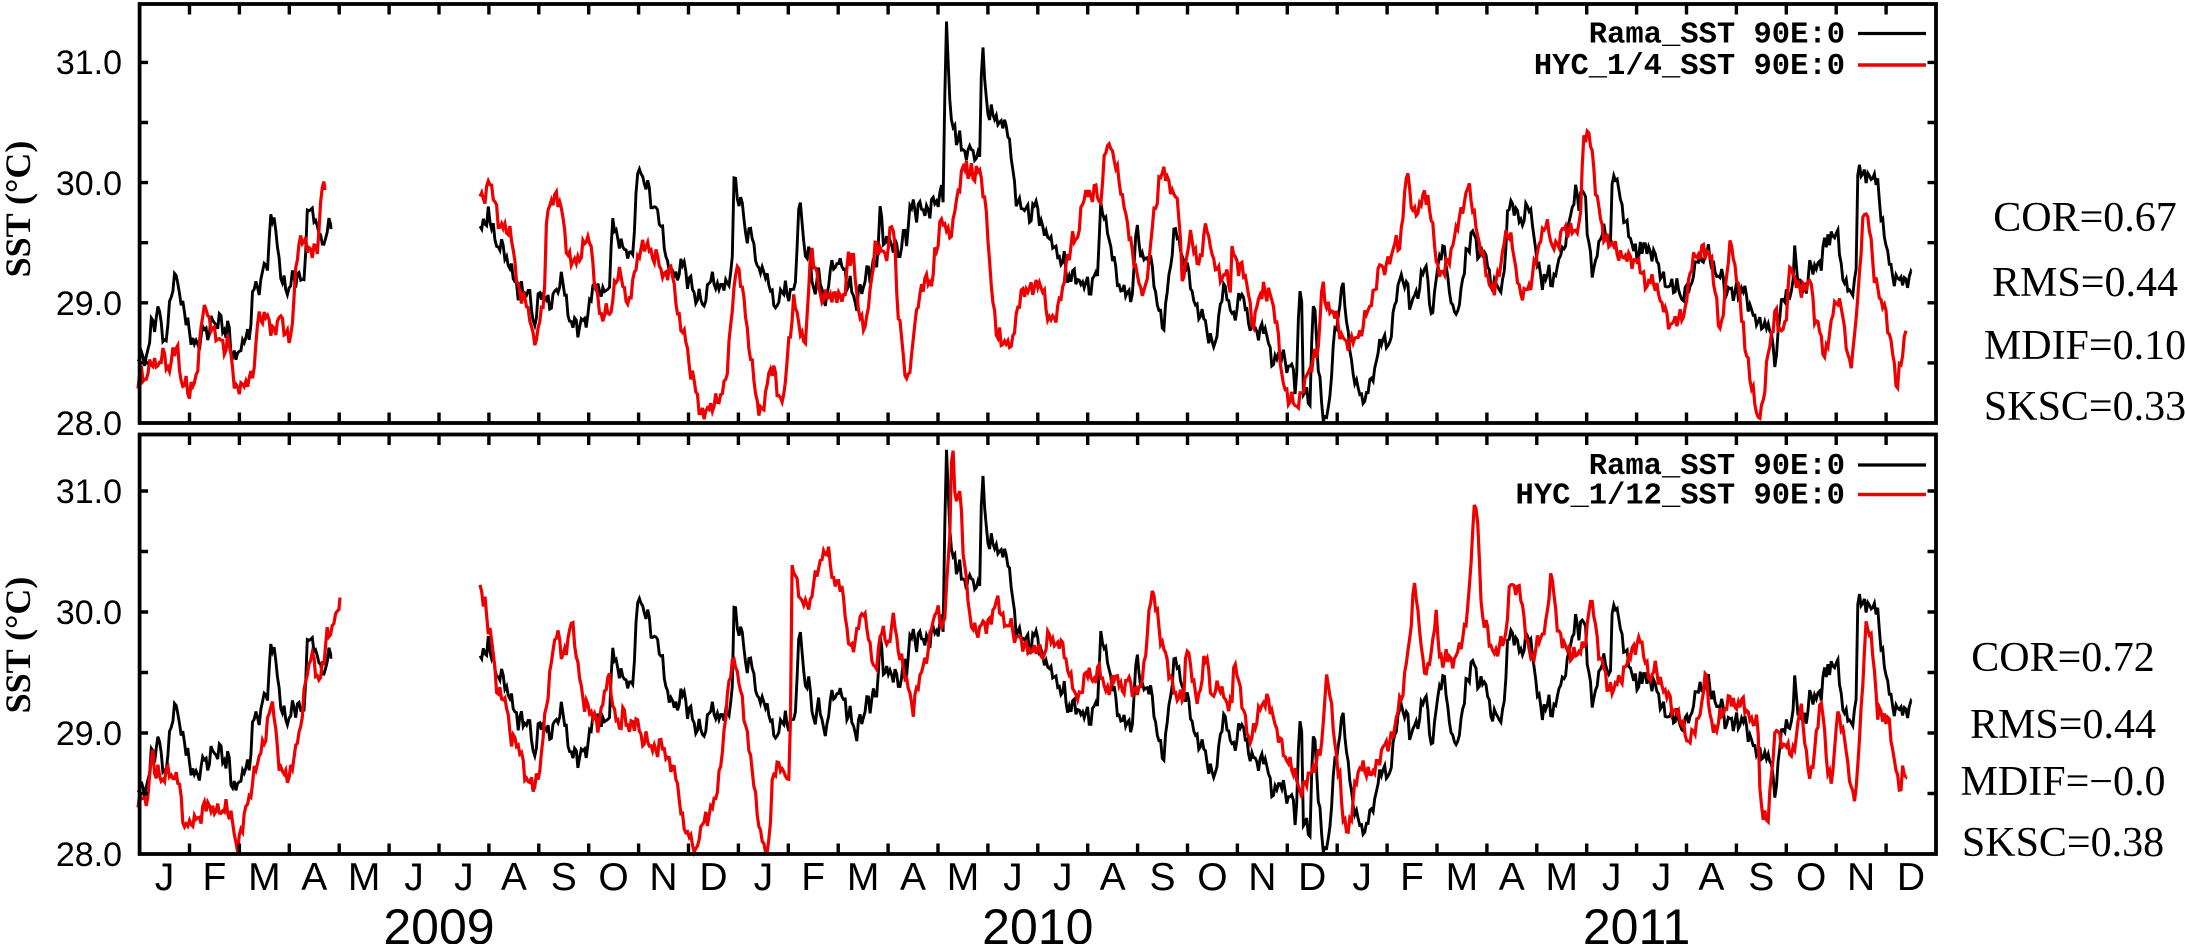 The height and width of the screenshot is (944, 2185). Describe the element at coordinates (2084, 346) in the screenshot. I see `svg-text: MDIF=0.10` at that location.